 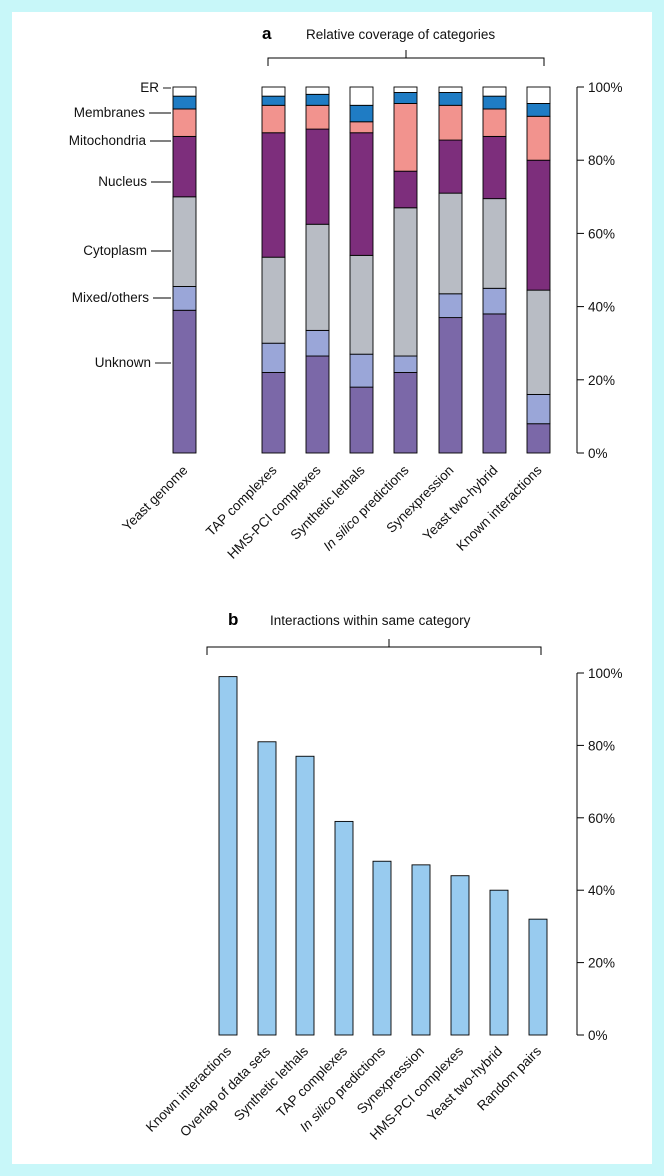 I want to click on stacked-bar-in-silico-predictions-mitochondria, so click(x=405, y=137).